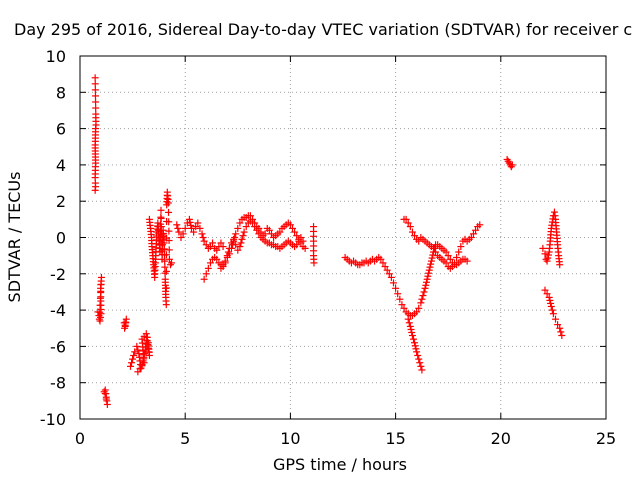 The height and width of the screenshot is (480, 640). Describe the element at coordinates (61, 238) in the screenshot. I see `y-tick-label: 0` at that location.